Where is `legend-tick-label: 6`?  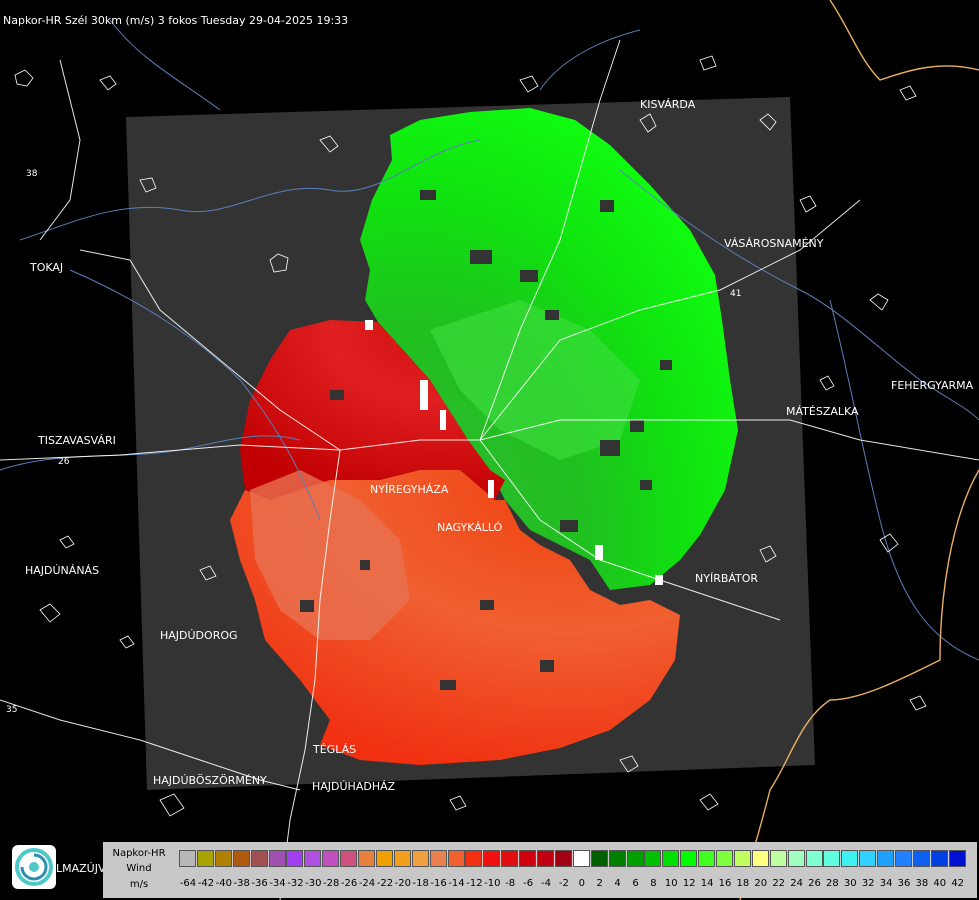 legend-tick-label: 6 is located at coordinates (635, 883).